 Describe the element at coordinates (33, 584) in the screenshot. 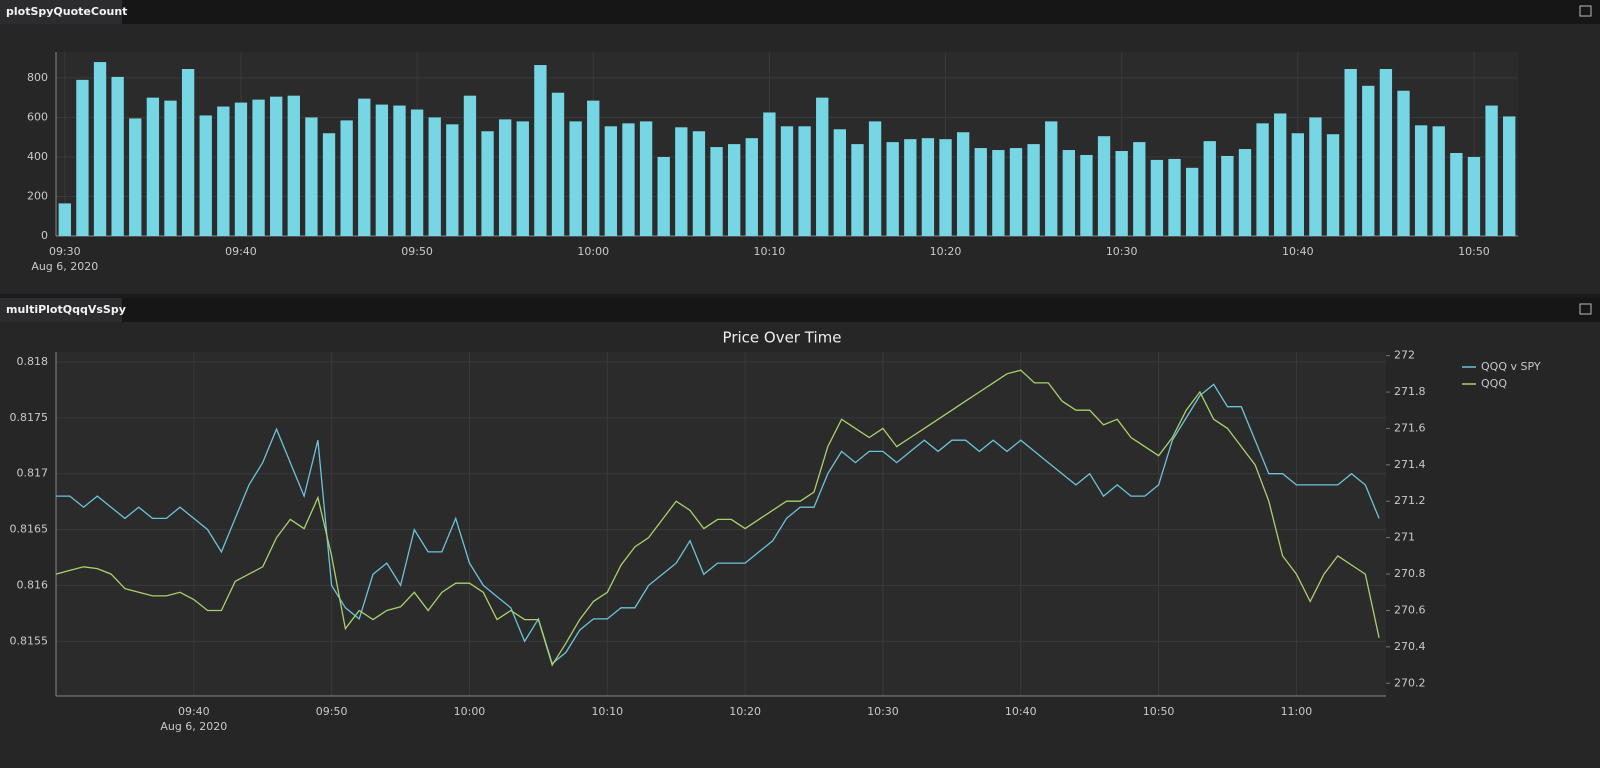

I see `y-tick-label: 0.816` at that location.